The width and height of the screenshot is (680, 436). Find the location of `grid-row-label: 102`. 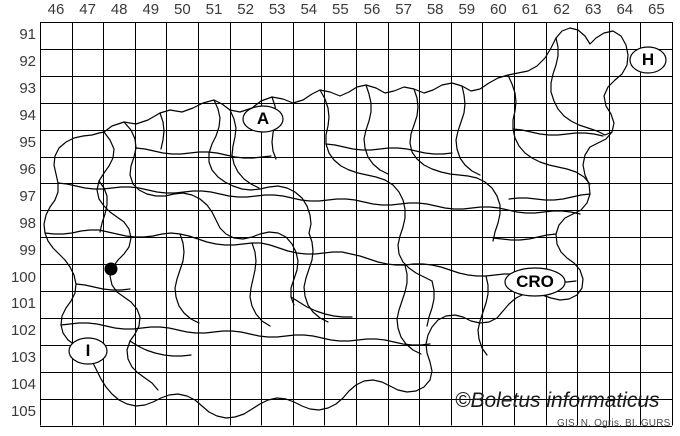

grid-row-label: 102 is located at coordinates (23, 331).